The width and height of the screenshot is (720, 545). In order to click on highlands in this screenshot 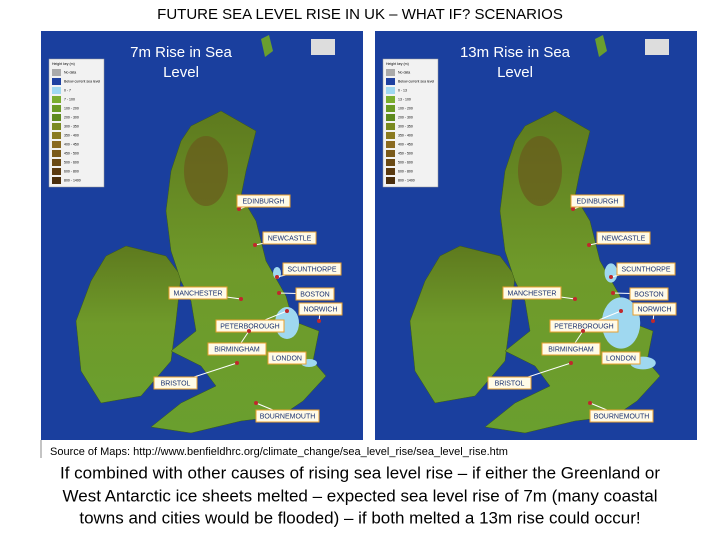, I will do `click(540, 171)`.